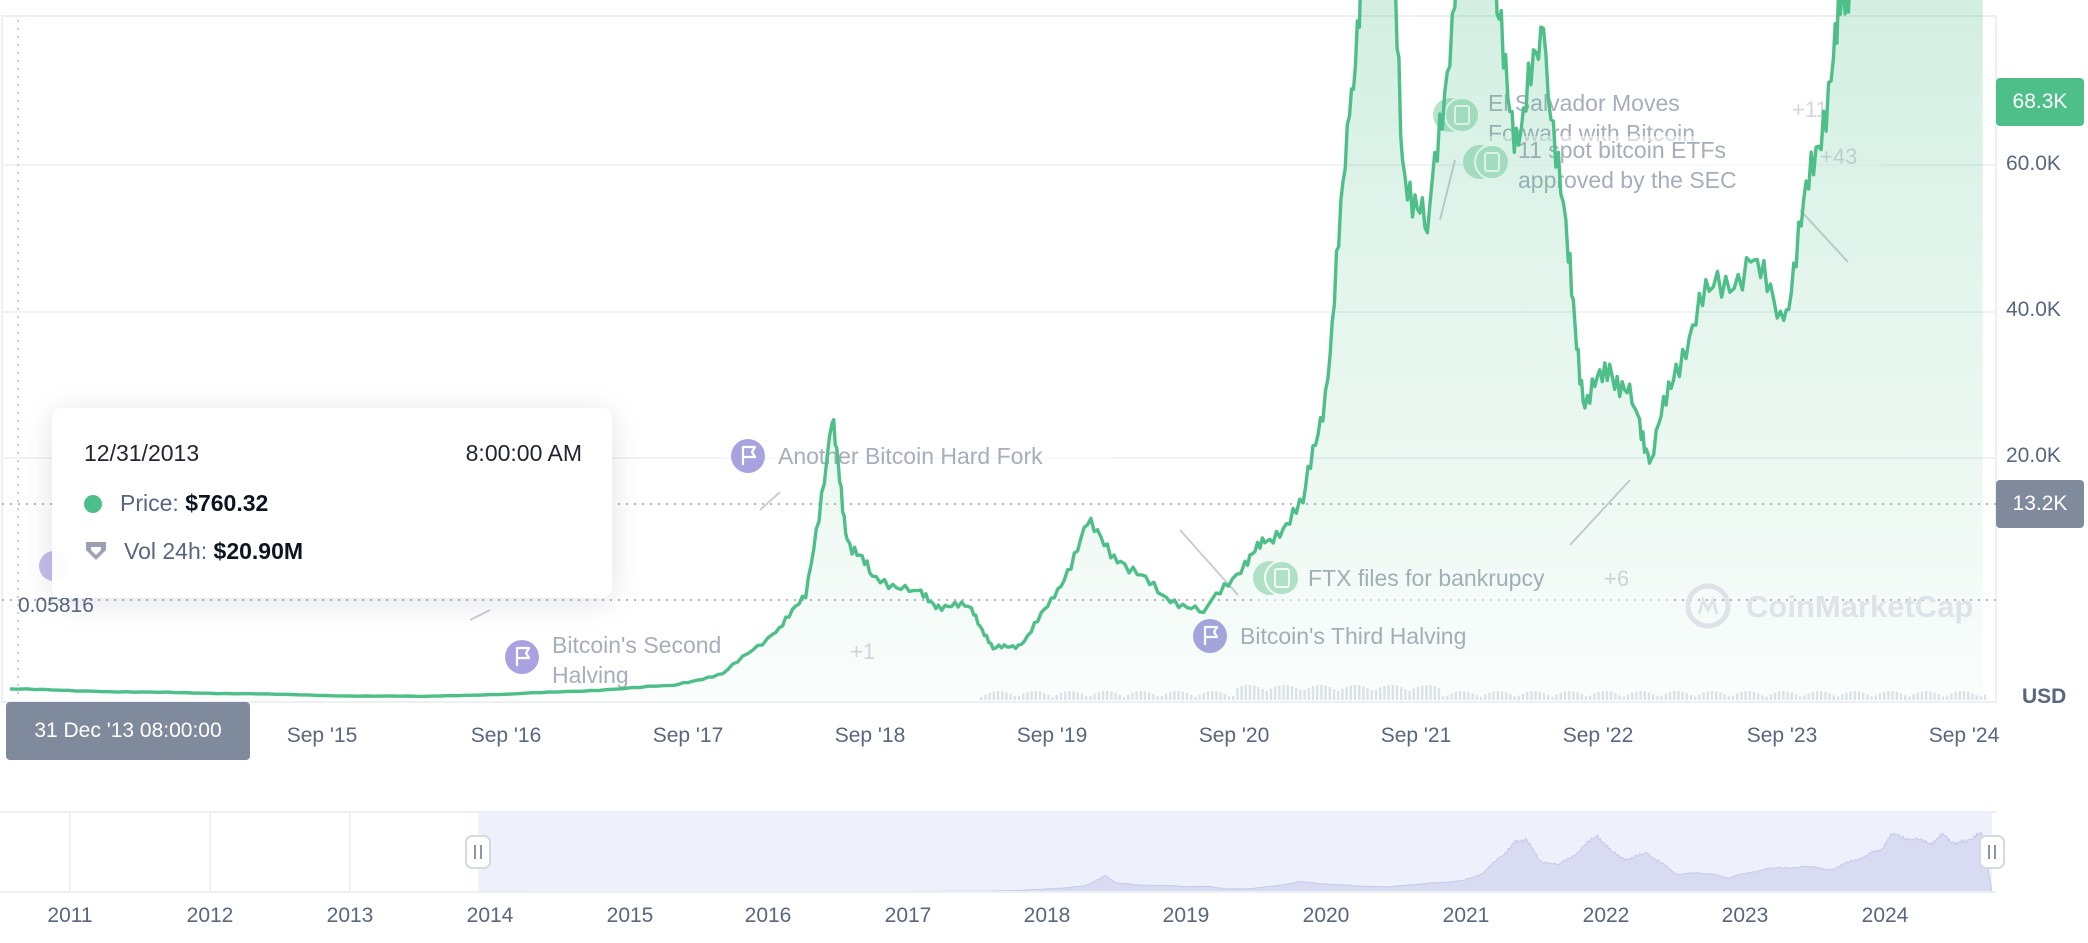  I want to click on tooltip-volume-row: Vol 24h: $20.90M, so click(193, 551).